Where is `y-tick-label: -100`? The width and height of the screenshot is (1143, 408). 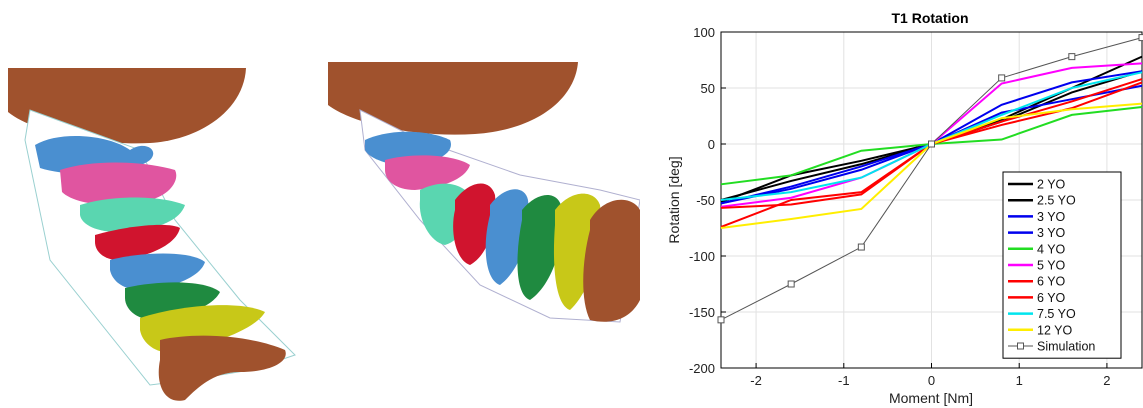
y-tick-label: -100 is located at coordinates (702, 256).